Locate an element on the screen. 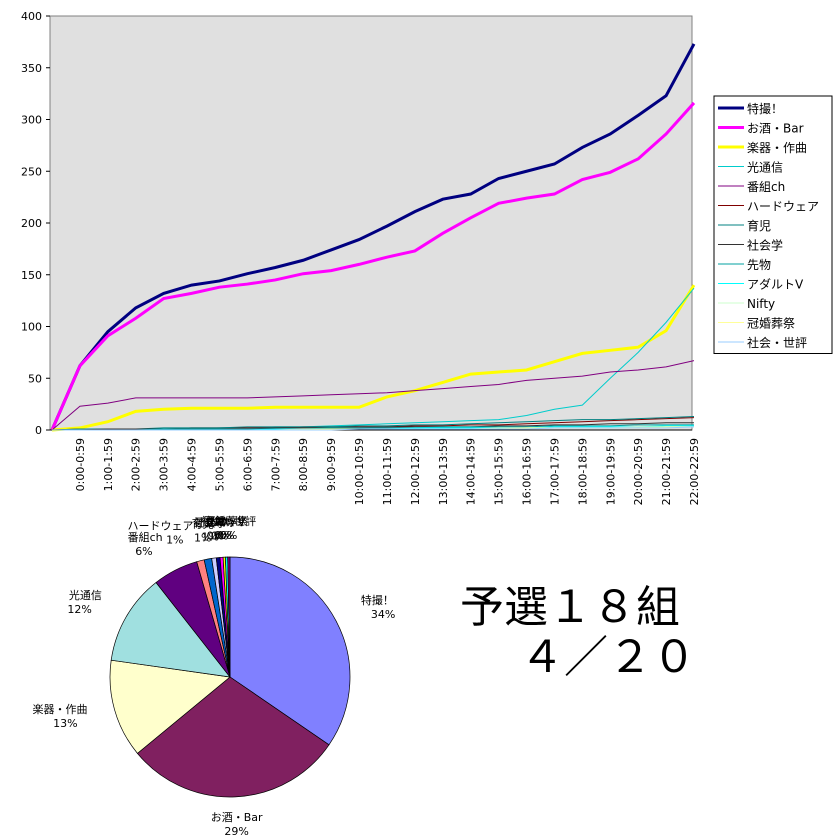  y-tick-label: 250 is located at coordinates (31, 171).